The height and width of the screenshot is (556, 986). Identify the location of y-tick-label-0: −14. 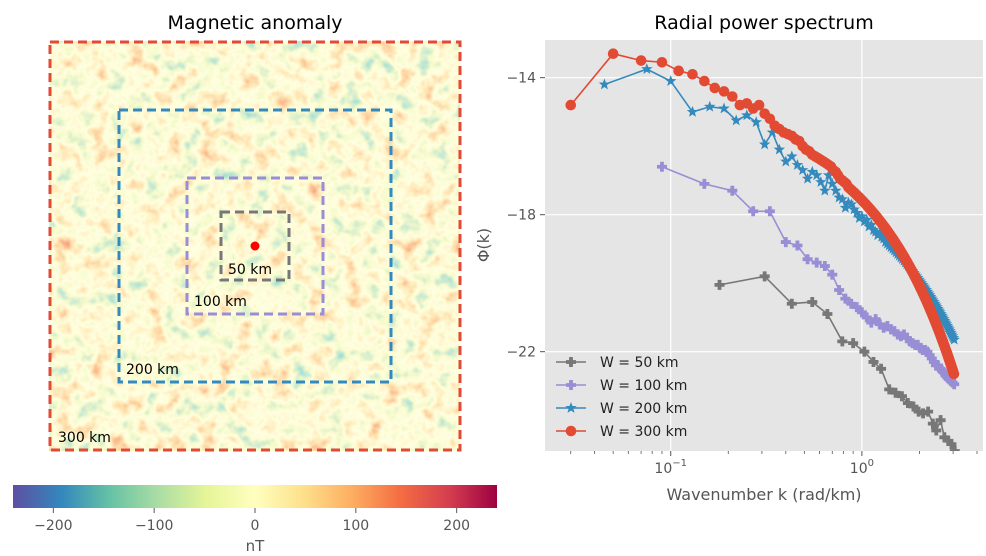
(521, 79).